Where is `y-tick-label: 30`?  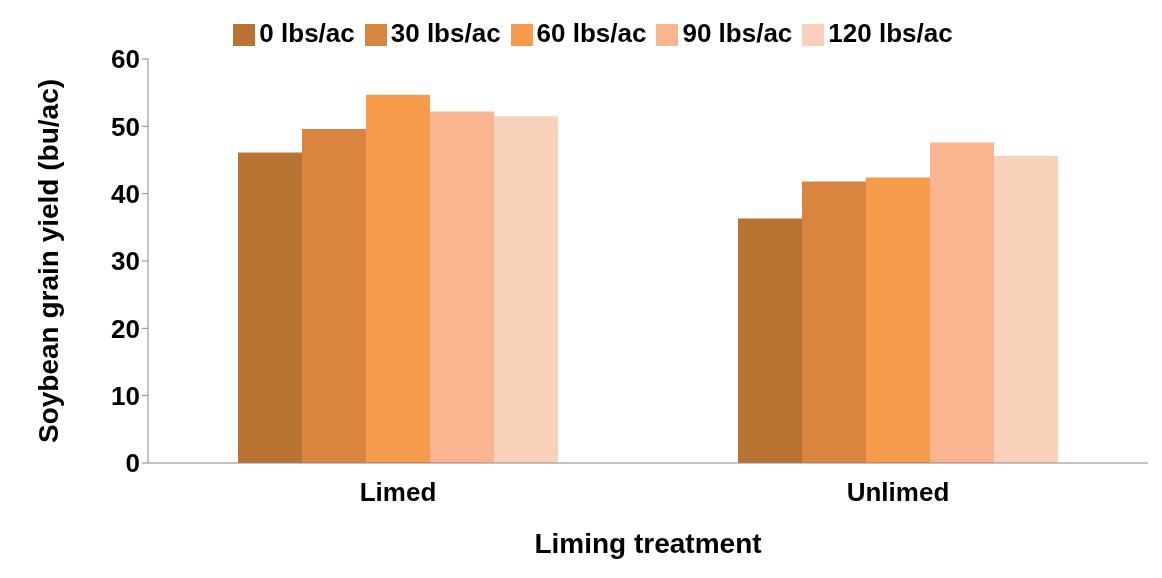 y-tick-label: 30 is located at coordinates (125, 261).